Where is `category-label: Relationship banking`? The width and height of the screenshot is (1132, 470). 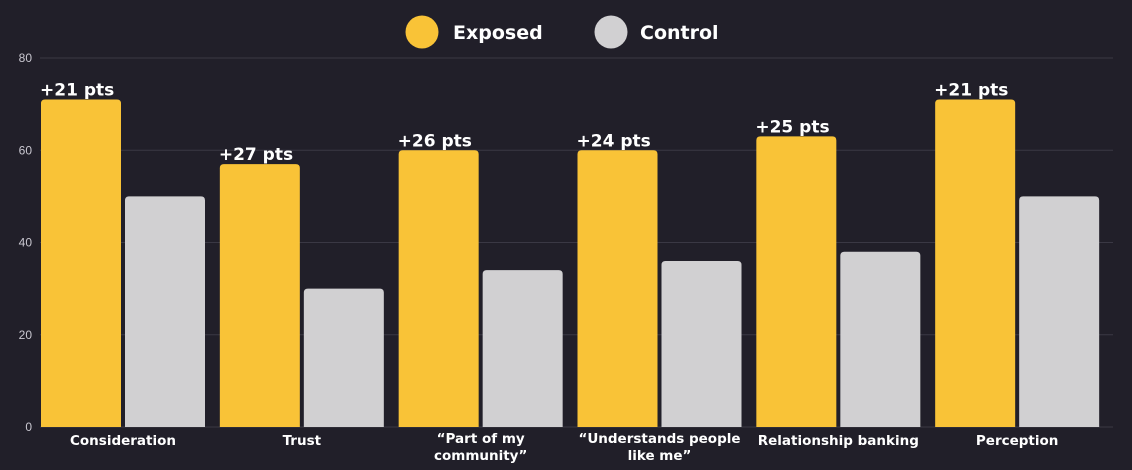
category-label: Relationship banking is located at coordinates (838, 441).